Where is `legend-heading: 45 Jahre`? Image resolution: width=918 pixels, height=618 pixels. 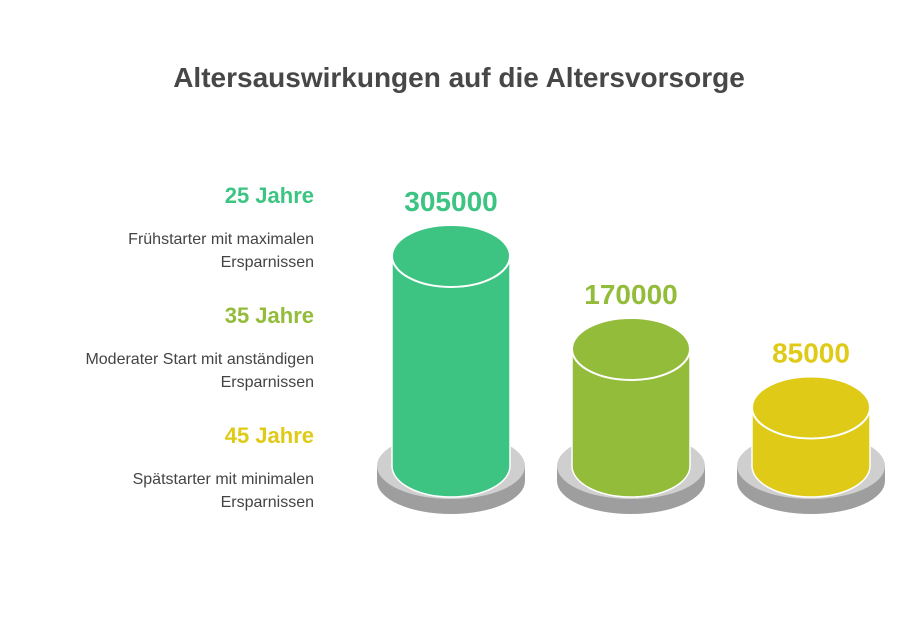
legend-heading: 45 Jahre is located at coordinates (269, 435).